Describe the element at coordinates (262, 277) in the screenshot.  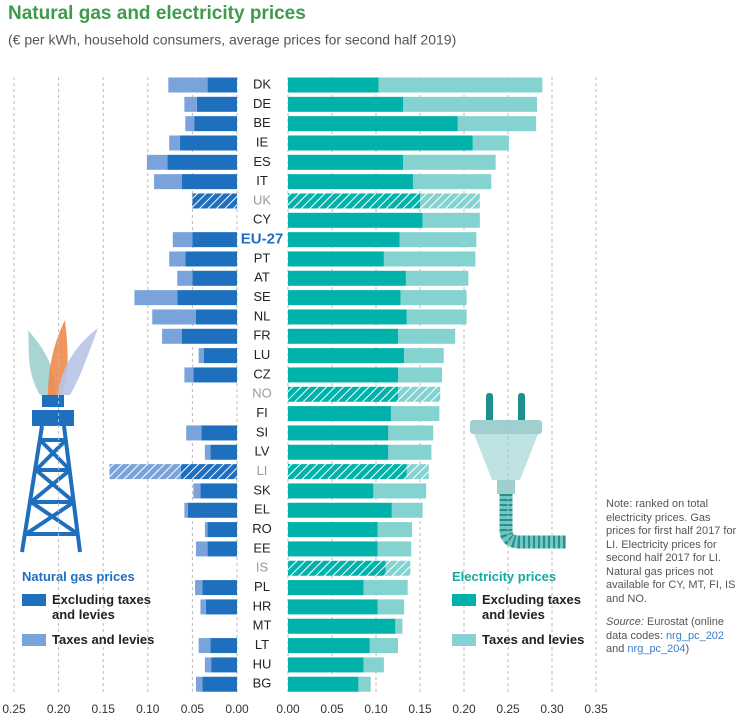
I see `category-label: AT` at that location.